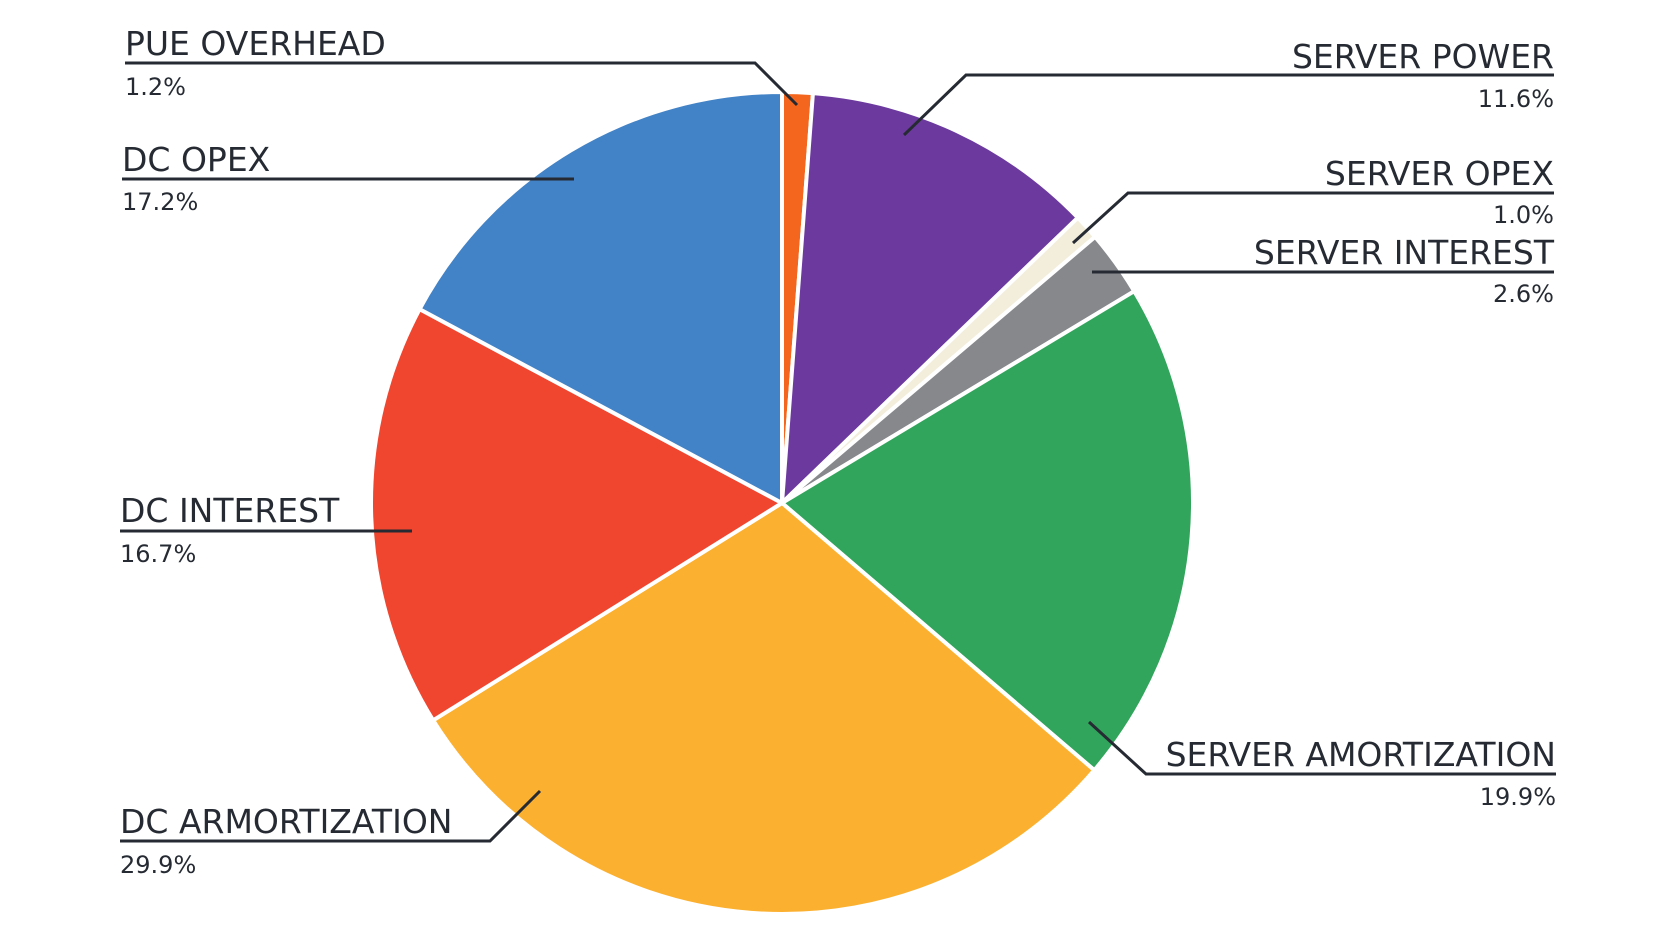 This screenshot has width=1659, height=926. Describe the element at coordinates (987, 531) in the screenshot. I see `pie-slice-server-amortization` at that location.